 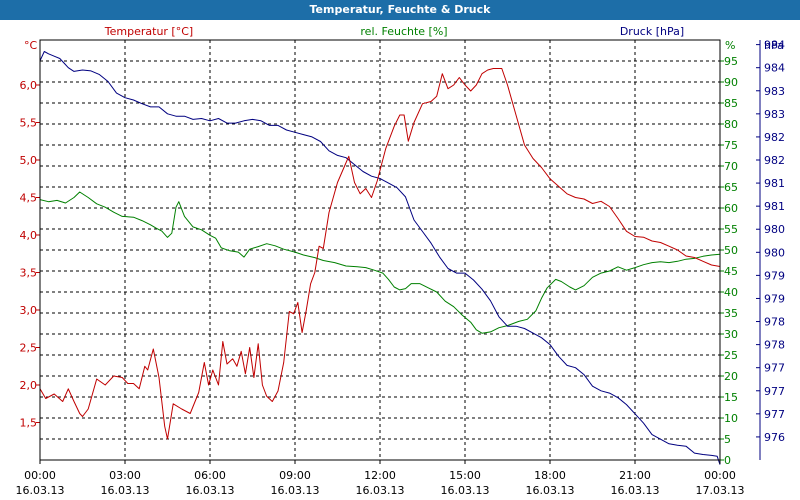 I want to click on humidity-tick-label: 95, so click(x=731, y=61).